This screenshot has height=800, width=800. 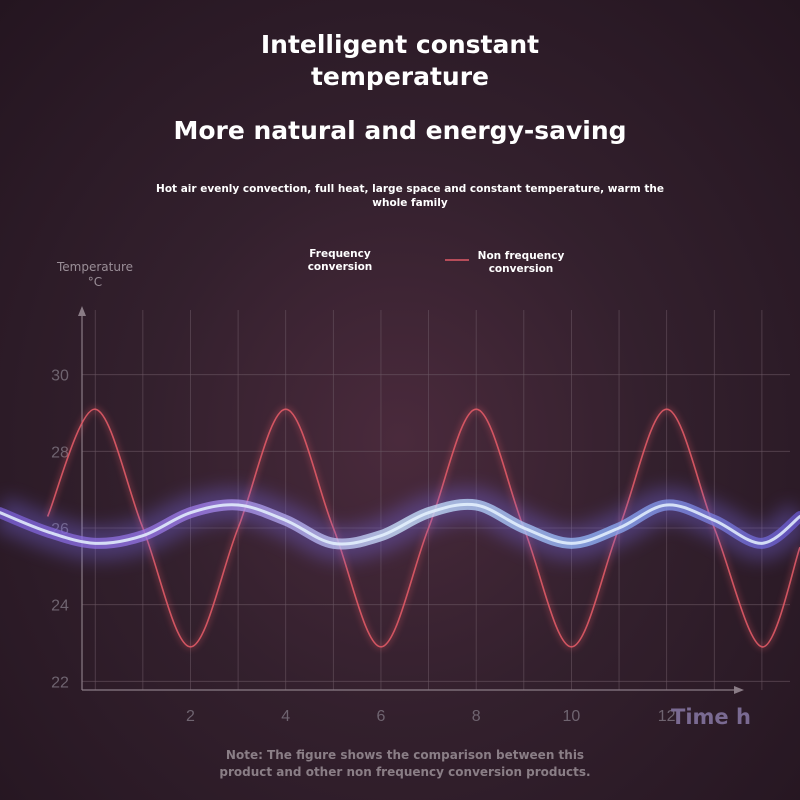 What do you see at coordinates (340, 267) in the screenshot?
I see `legend-frequency-line2: conversion` at bounding box center [340, 267].